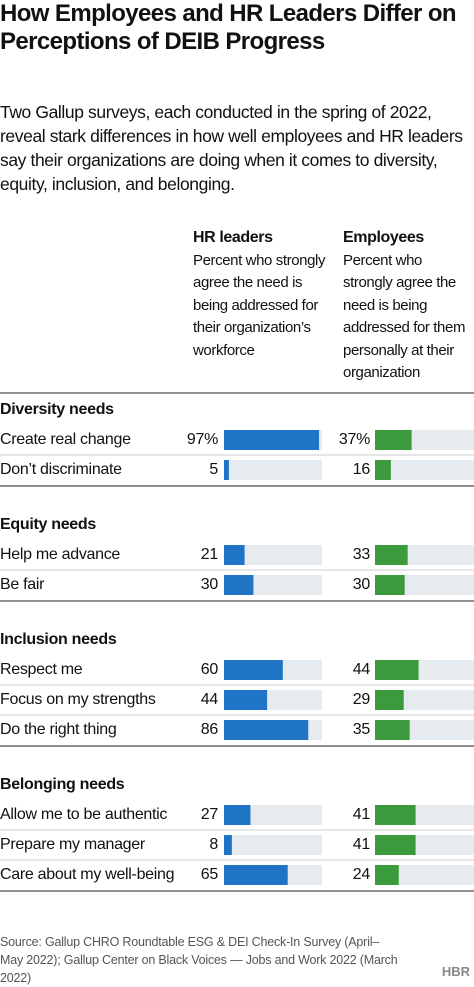  I want to click on value-label: 33, so click(362, 554).